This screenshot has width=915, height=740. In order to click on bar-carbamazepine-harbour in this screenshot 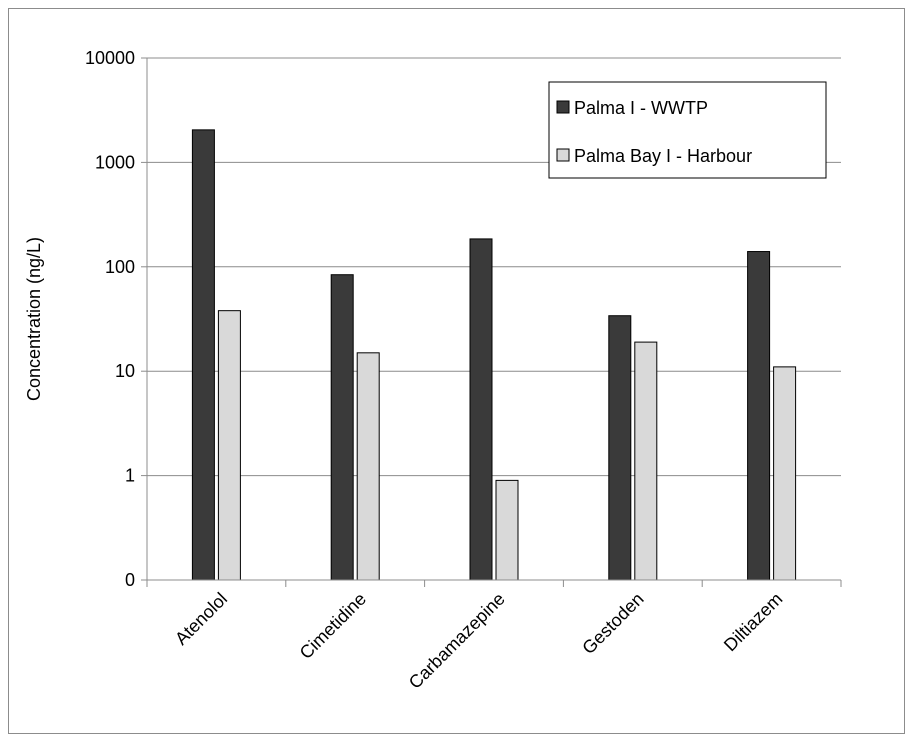, I will do `click(507, 530)`.